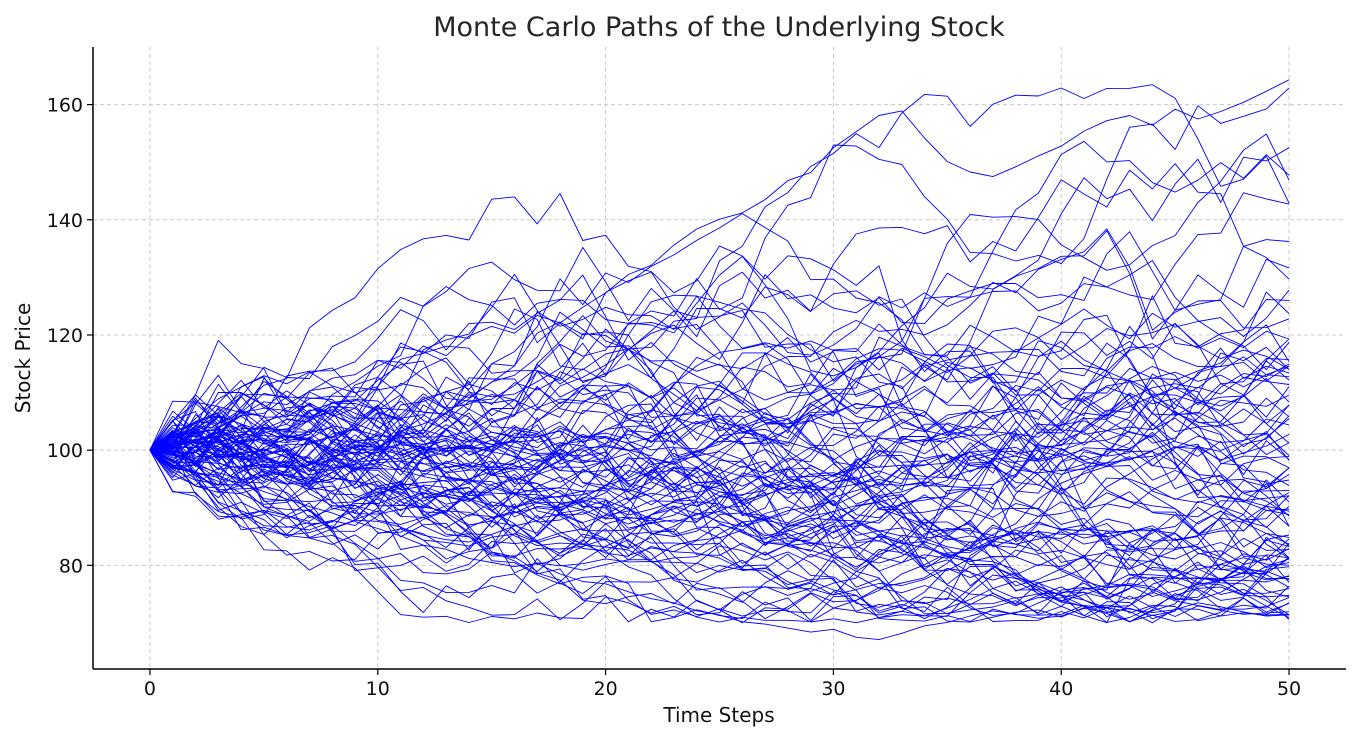  What do you see at coordinates (718, 715) in the screenshot?
I see `x-axis-label: Time Steps` at bounding box center [718, 715].